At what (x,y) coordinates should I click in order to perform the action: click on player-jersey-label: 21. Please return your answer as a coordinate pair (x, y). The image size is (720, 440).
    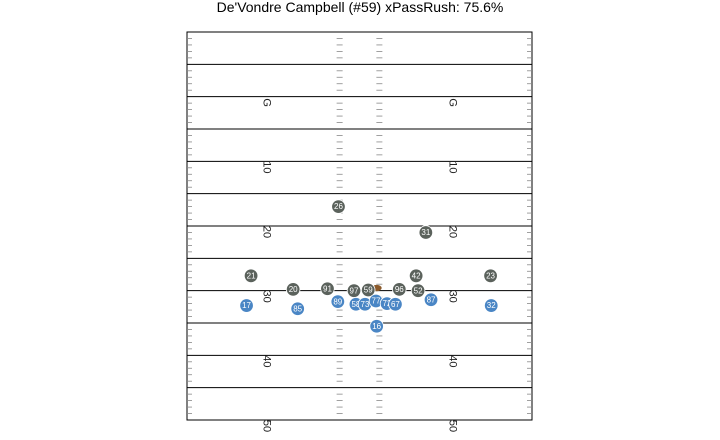
    Looking at the image, I should click on (251, 275).